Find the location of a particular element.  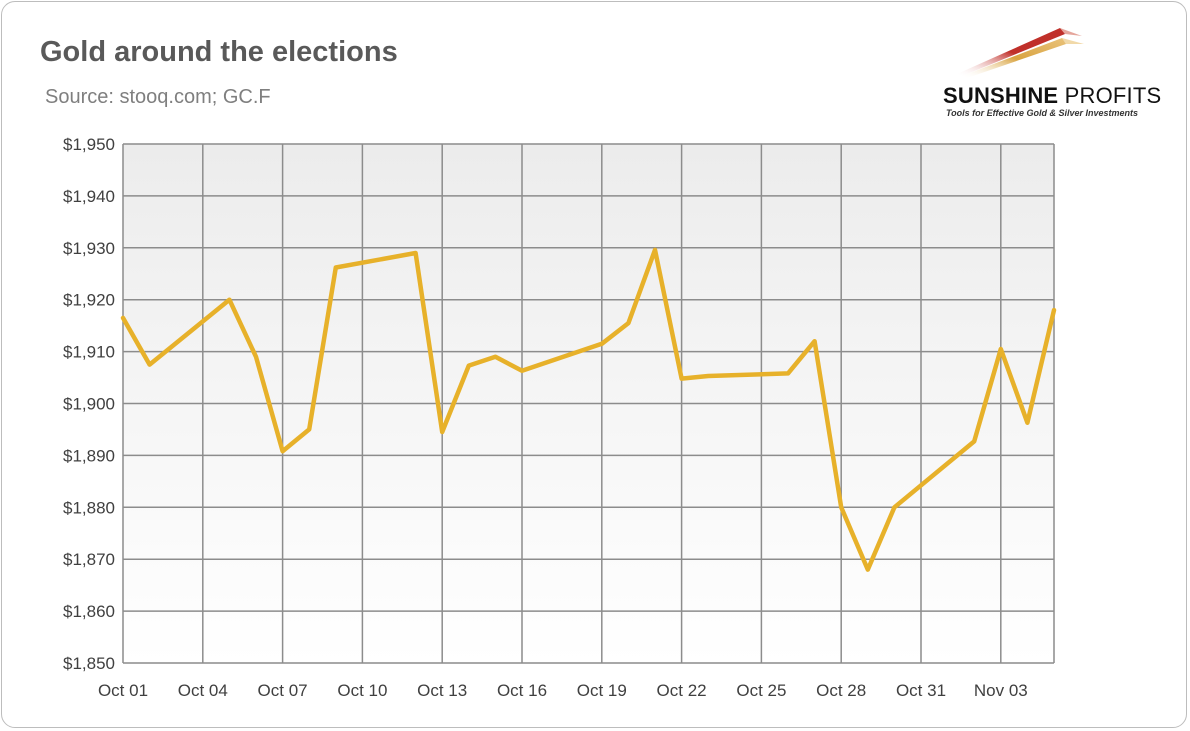

chart-source: Source: stooq.com; GC.F is located at coordinates (158, 97).